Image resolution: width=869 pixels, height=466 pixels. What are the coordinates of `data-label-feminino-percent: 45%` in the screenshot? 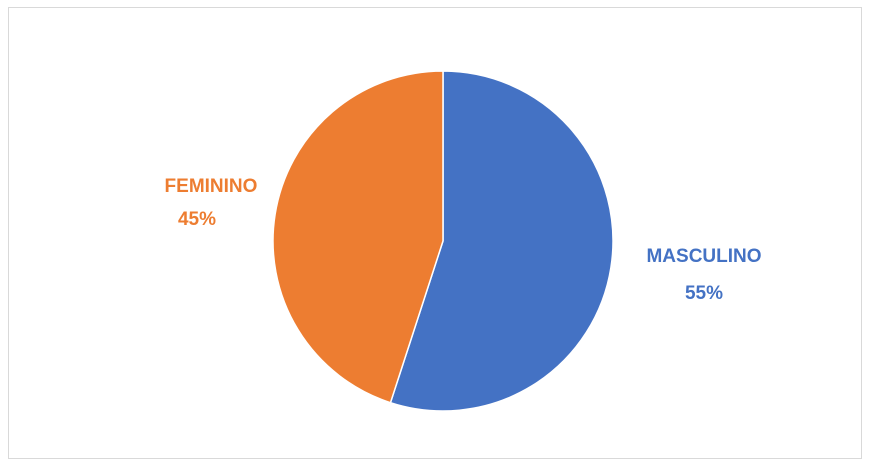 It's located at (197, 219).